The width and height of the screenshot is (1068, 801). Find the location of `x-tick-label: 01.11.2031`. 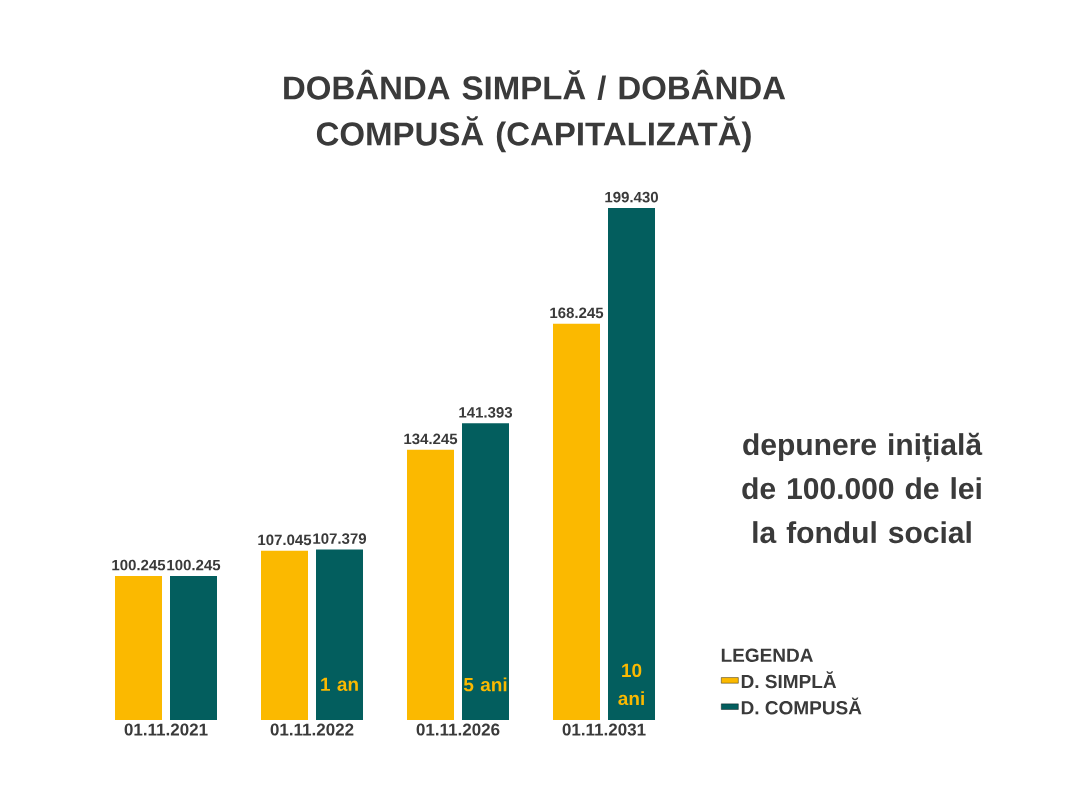

x-tick-label: 01.11.2031 is located at coordinates (604, 729).